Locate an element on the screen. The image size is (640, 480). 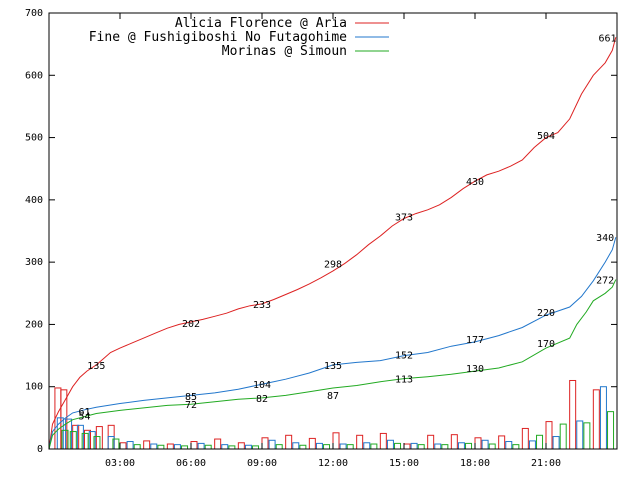
y-tick-label: 600 is located at coordinates (34, 75).